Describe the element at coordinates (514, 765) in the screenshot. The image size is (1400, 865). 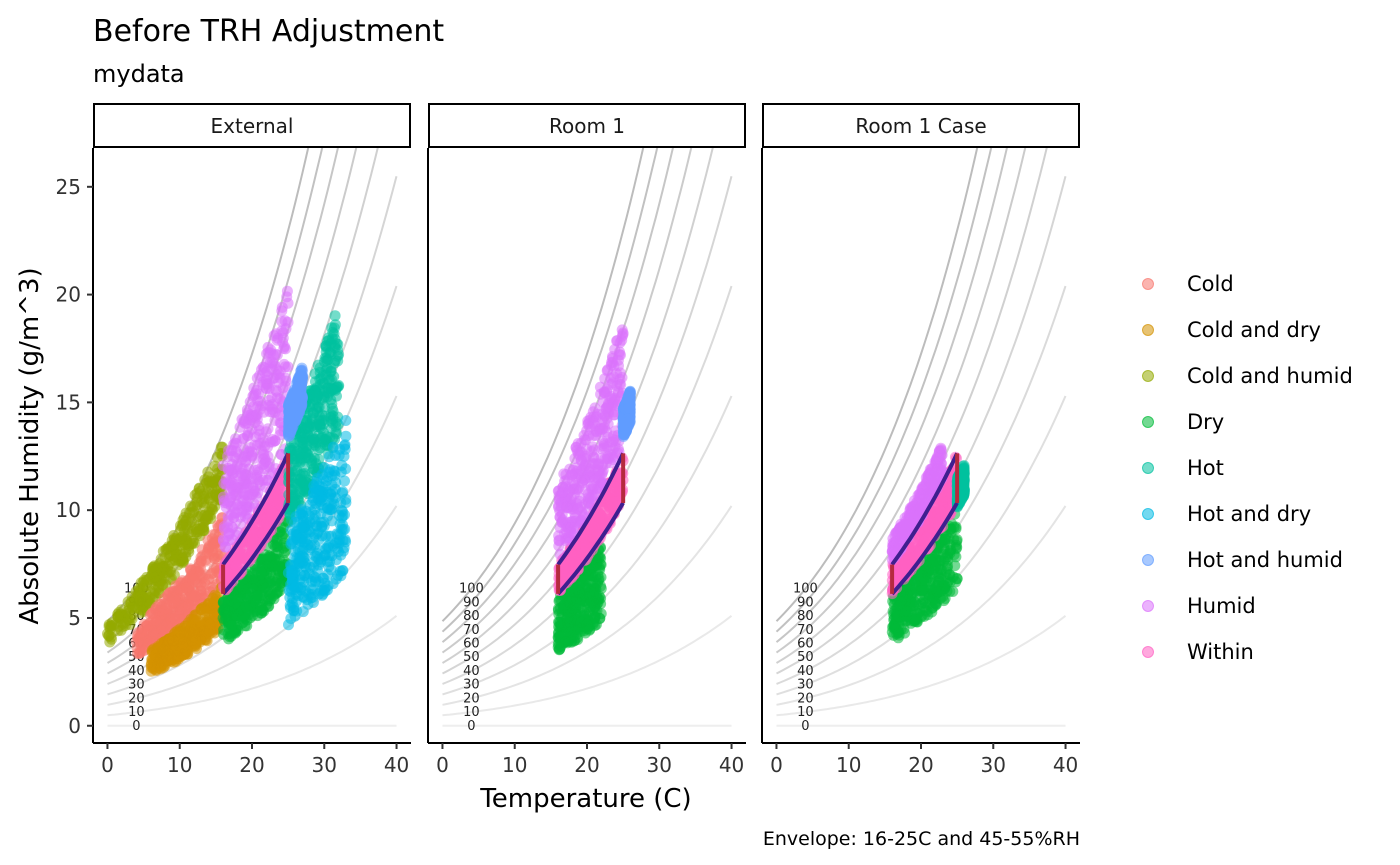
I see `x-tick-label: 10` at that location.